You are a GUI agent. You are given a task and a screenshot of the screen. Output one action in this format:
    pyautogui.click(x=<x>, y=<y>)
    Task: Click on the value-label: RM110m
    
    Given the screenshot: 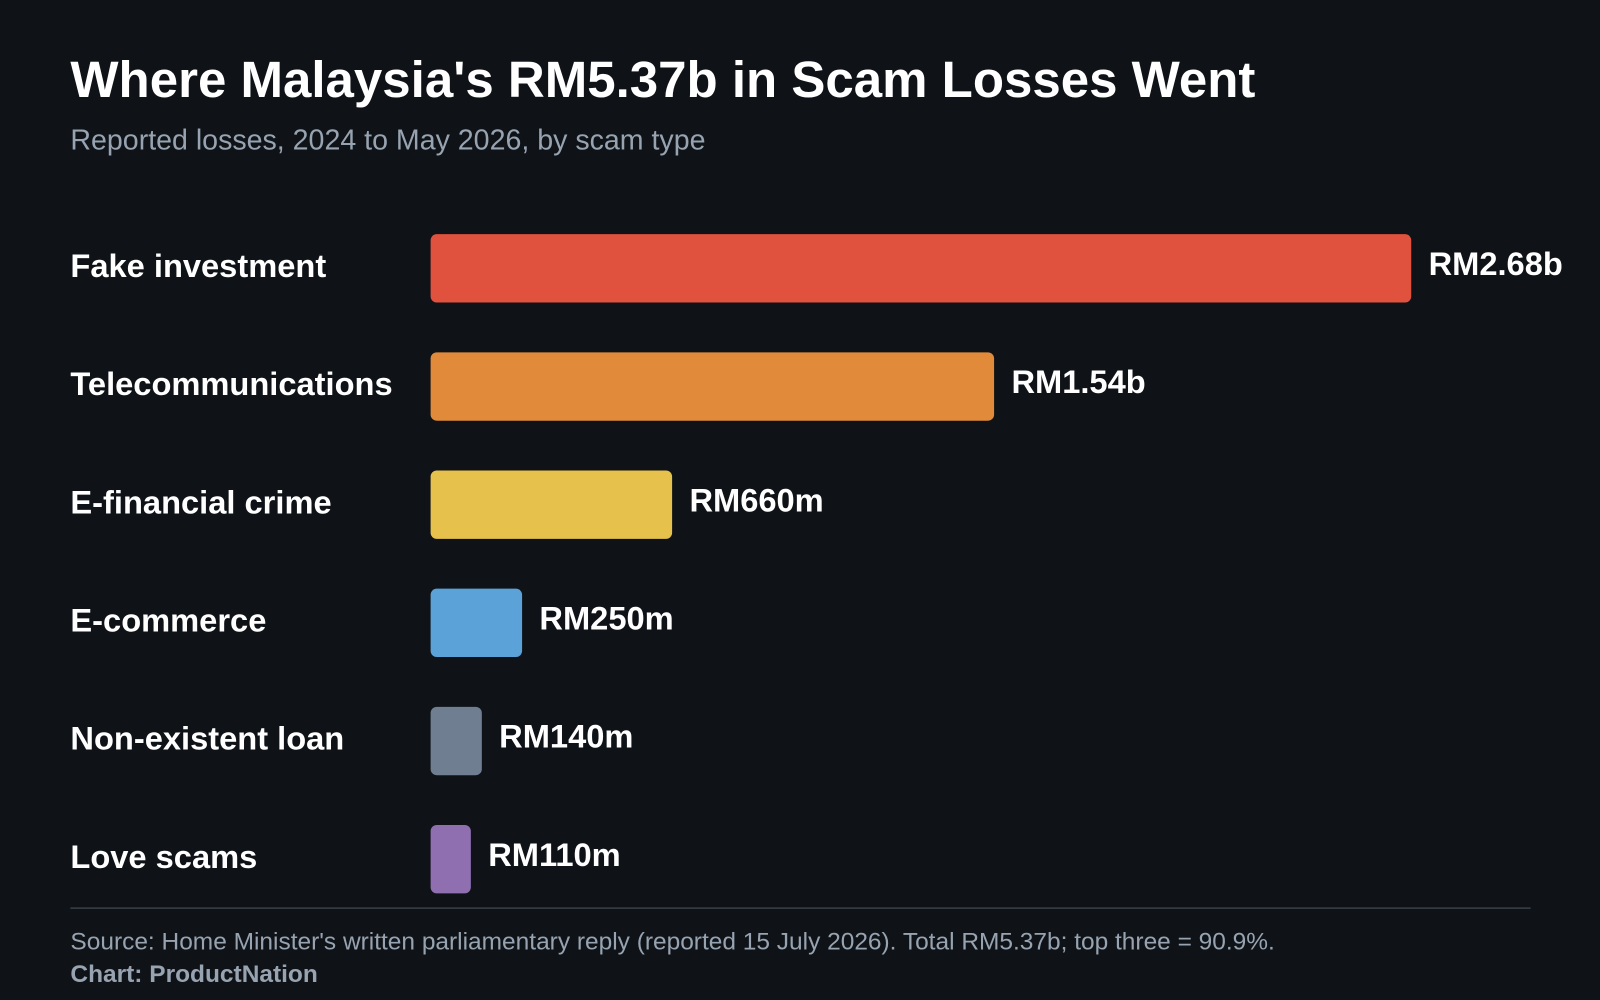 What is the action you would take?
    pyautogui.click(x=554, y=854)
    